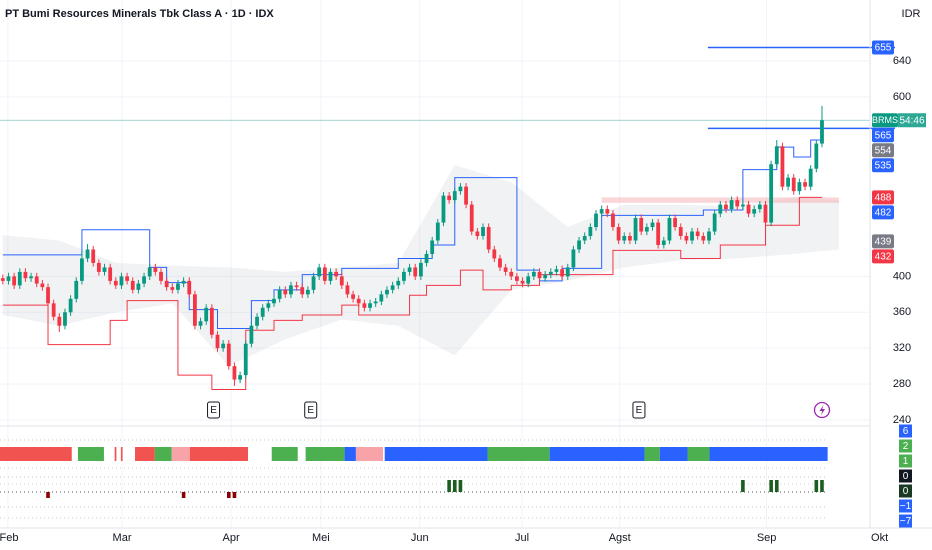 This screenshot has height=550, width=932. I want to click on lightning-icon, so click(822, 410).